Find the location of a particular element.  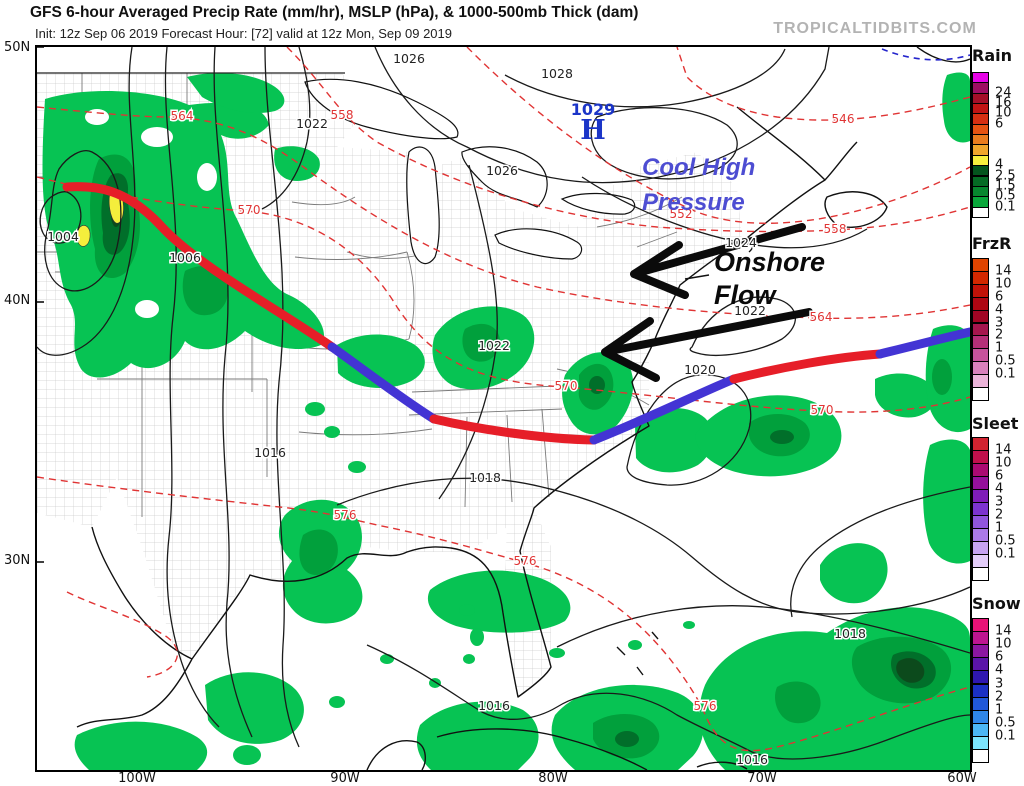

annotation-line: Pressure is located at coordinates (693, 202).